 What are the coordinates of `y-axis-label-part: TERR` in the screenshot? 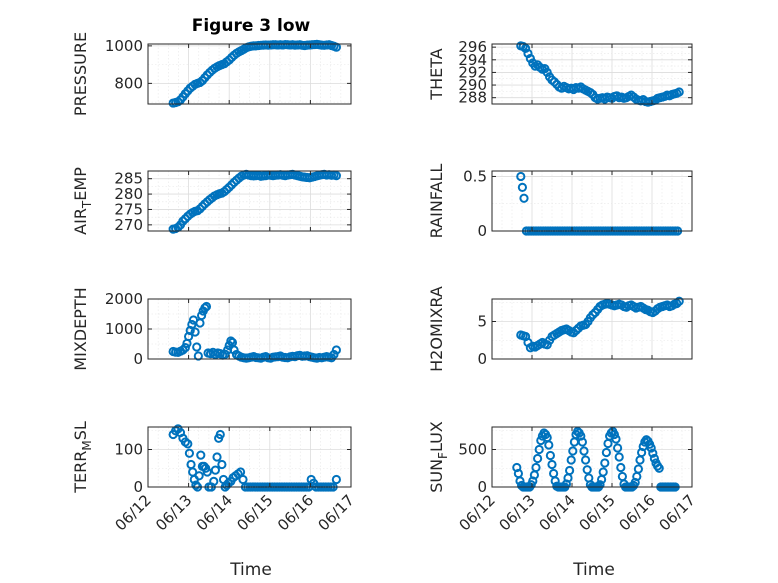 It's located at (80, 472).